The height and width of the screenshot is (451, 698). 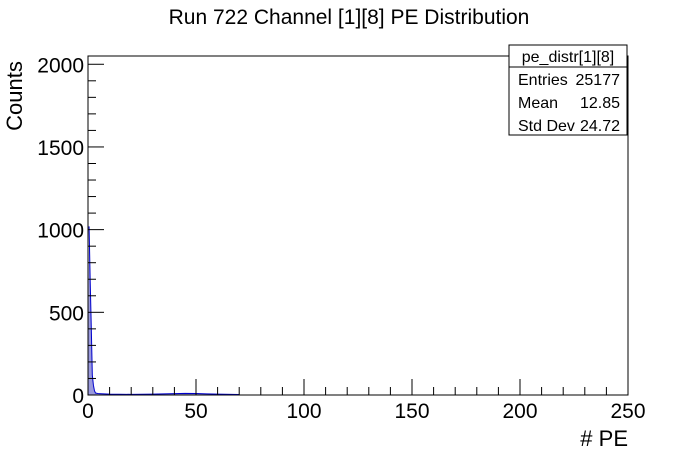 I want to click on stats-box-title: pe_distr[1][8], so click(x=568, y=57).